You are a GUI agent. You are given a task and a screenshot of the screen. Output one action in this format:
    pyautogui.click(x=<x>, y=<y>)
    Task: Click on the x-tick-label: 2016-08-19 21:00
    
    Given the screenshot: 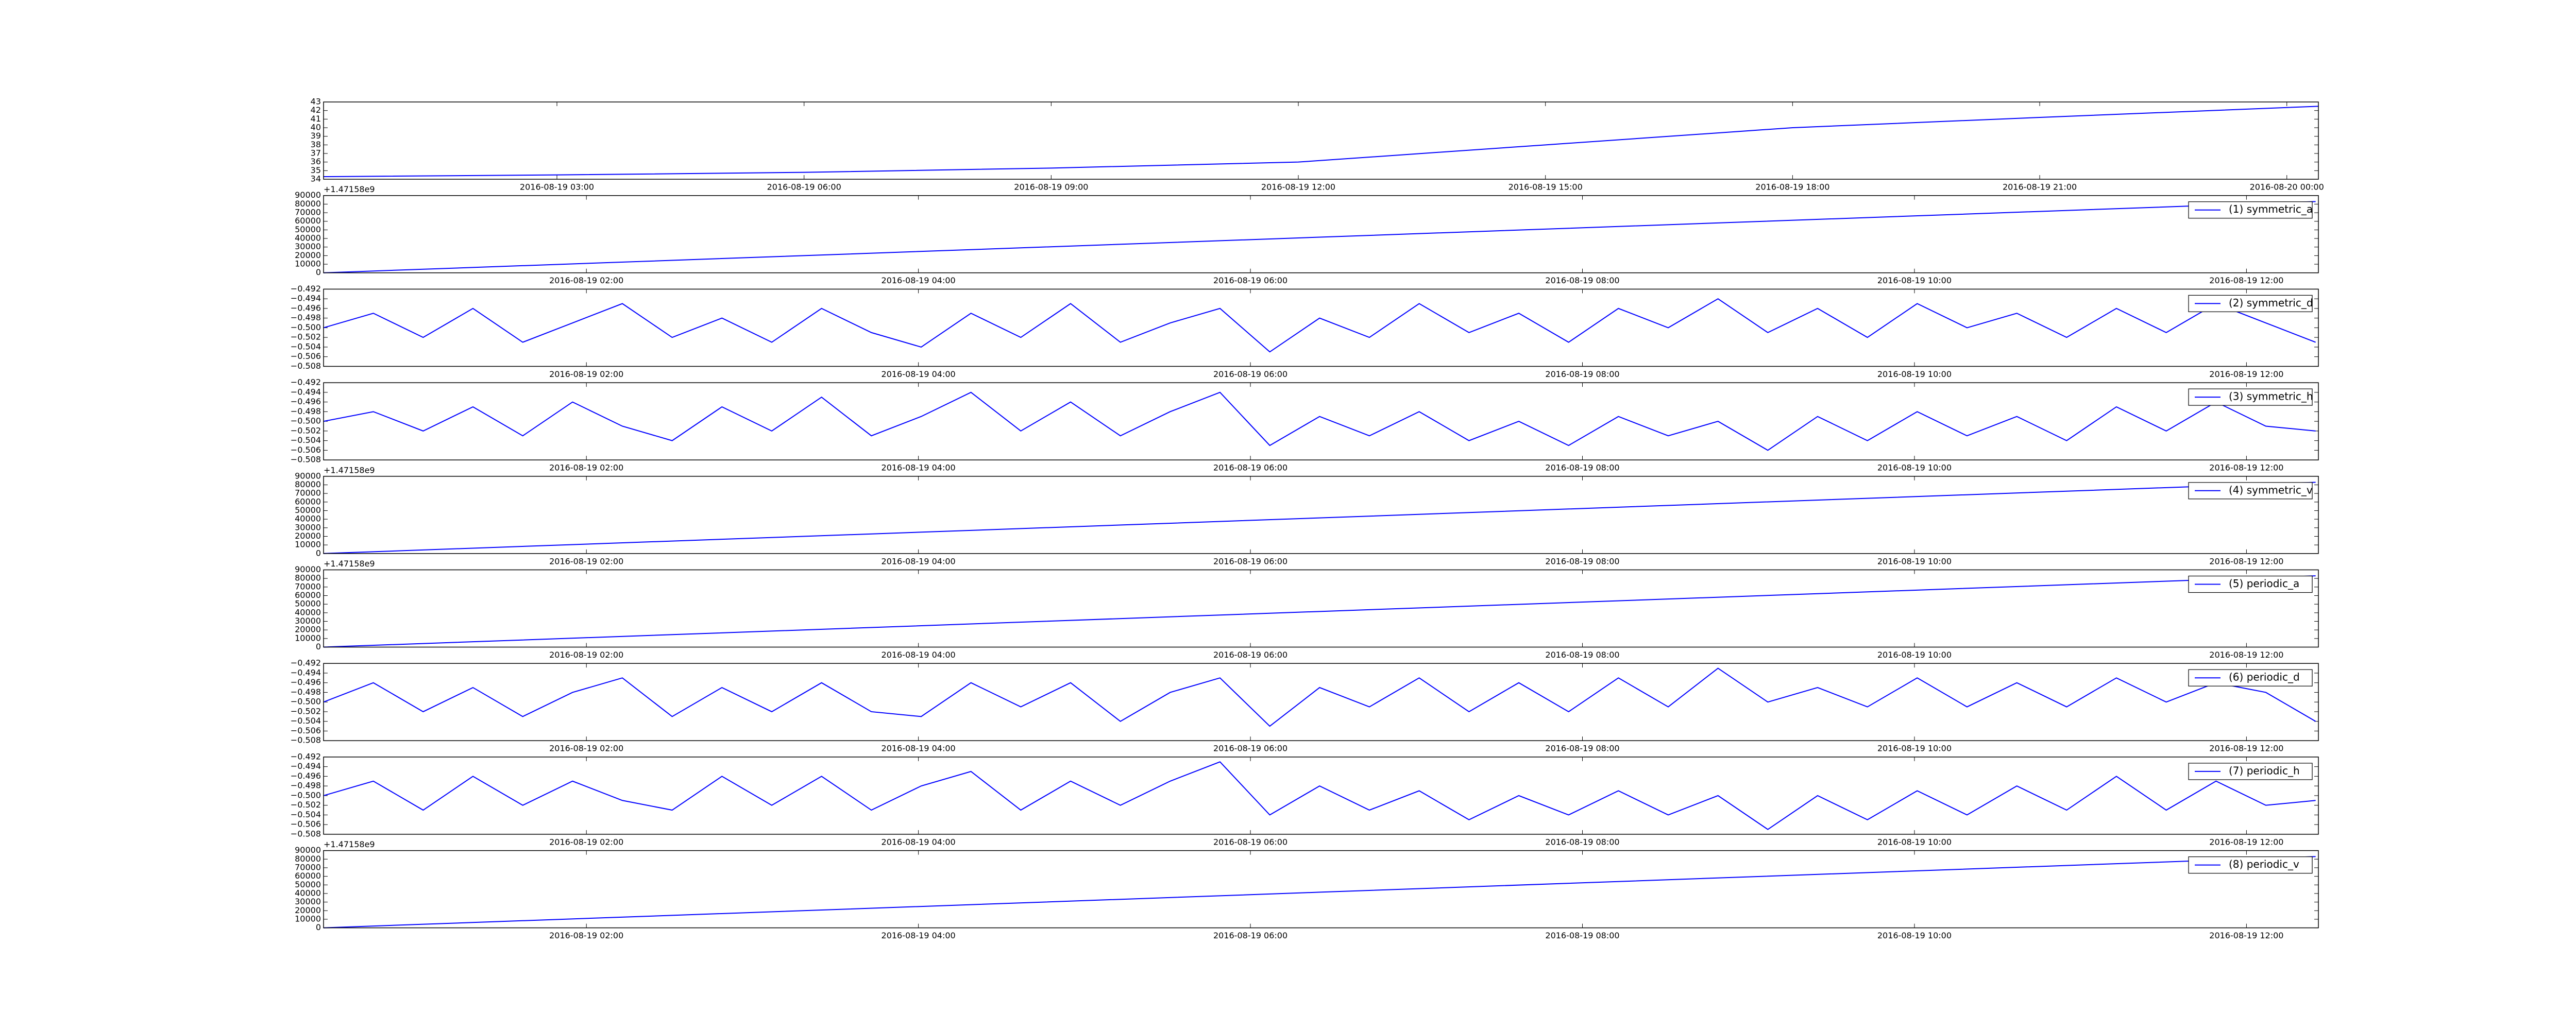 What is the action you would take?
    pyautogui.click(x=2040, y=187)
    